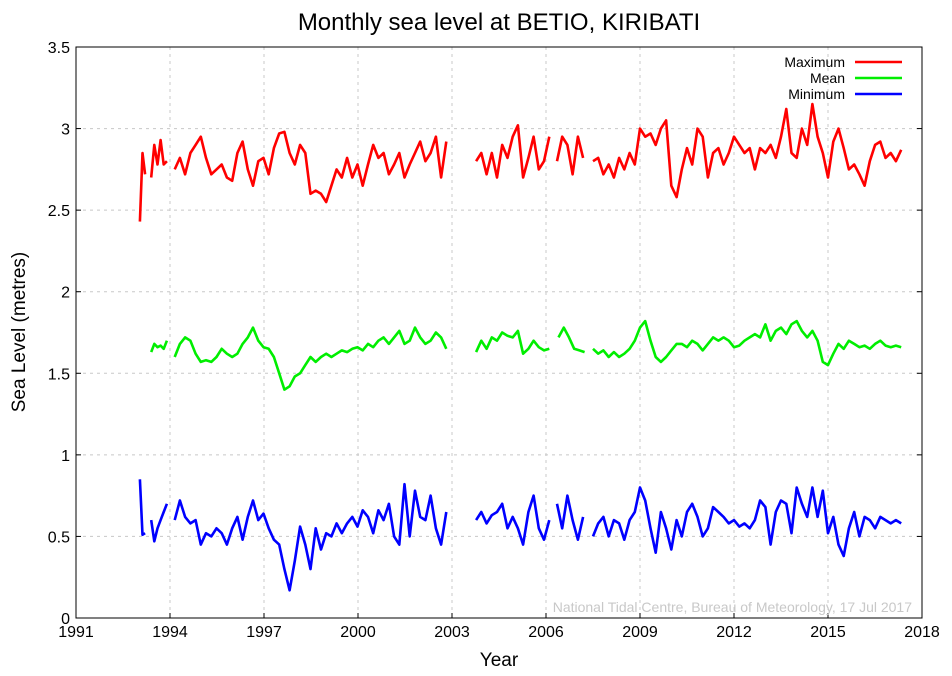 This screenshot has width=952, height=676. Describe the element at coordinates (922, 632) in the screenshot. I see `x-tick-label: 2018` at that location.